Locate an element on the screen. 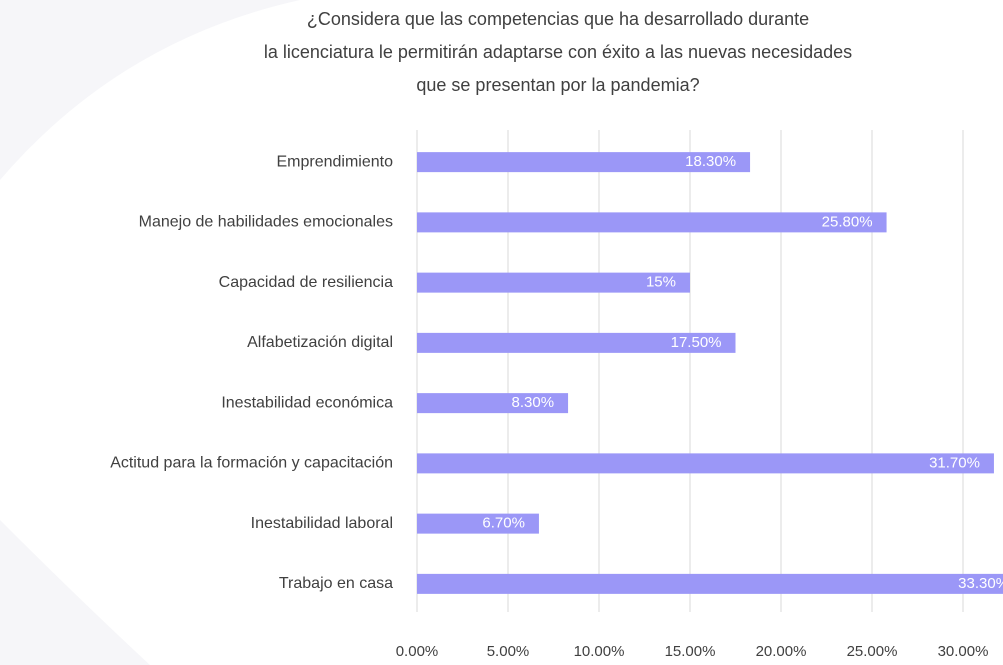  x-tick-label: 5.00% is located at coordinates (508, 651).